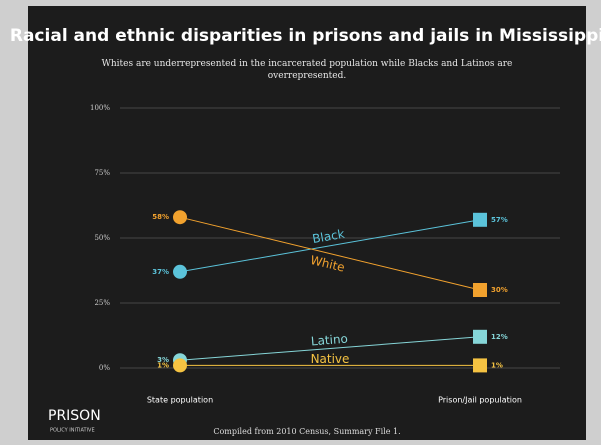  Describe the element at coordinates (330, 359) in the screenshot. I see `series-name: Native` at that location.